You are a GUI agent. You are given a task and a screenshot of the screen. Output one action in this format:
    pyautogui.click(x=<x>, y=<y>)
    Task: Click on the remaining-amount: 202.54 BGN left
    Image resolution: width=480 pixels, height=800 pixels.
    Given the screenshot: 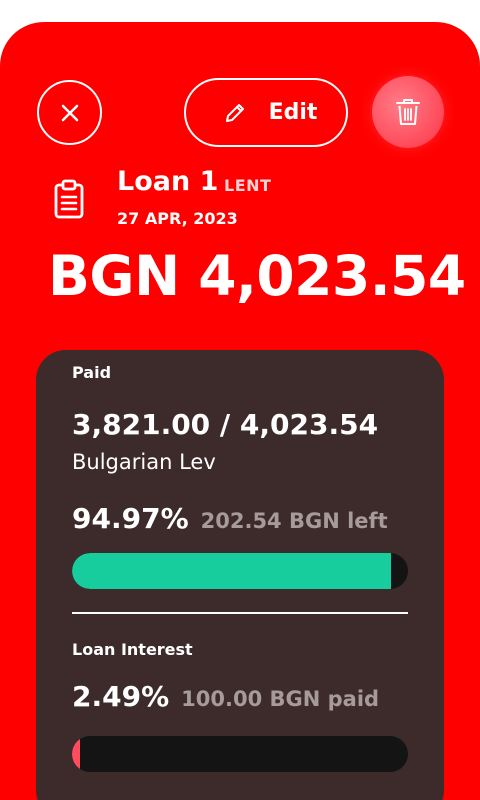 What is the action you would take?
    pyautogui.click(x=294, y=521)
    